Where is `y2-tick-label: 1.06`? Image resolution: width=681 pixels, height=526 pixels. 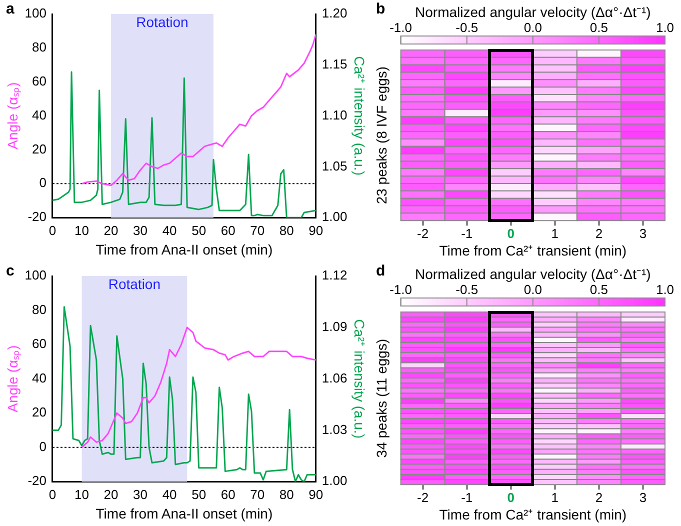 y2-tick-label: 1.06 is located at coordinates (335, 378).